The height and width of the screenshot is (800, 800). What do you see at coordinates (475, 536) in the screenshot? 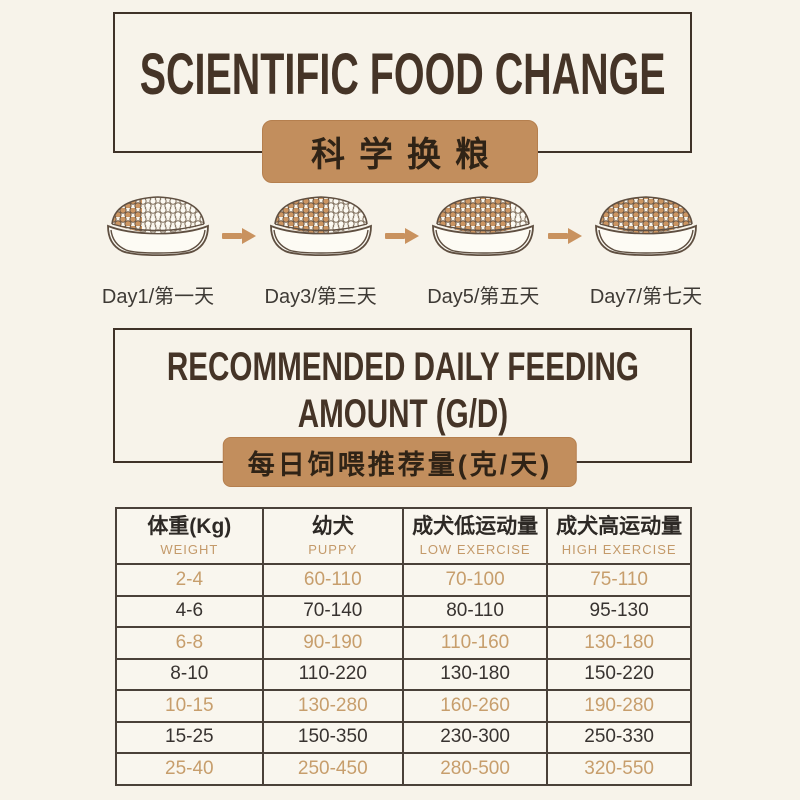
I see `header-low-exercise: 成犬低运动量 LOW EXERCISE` at bounding box center [475, 536].